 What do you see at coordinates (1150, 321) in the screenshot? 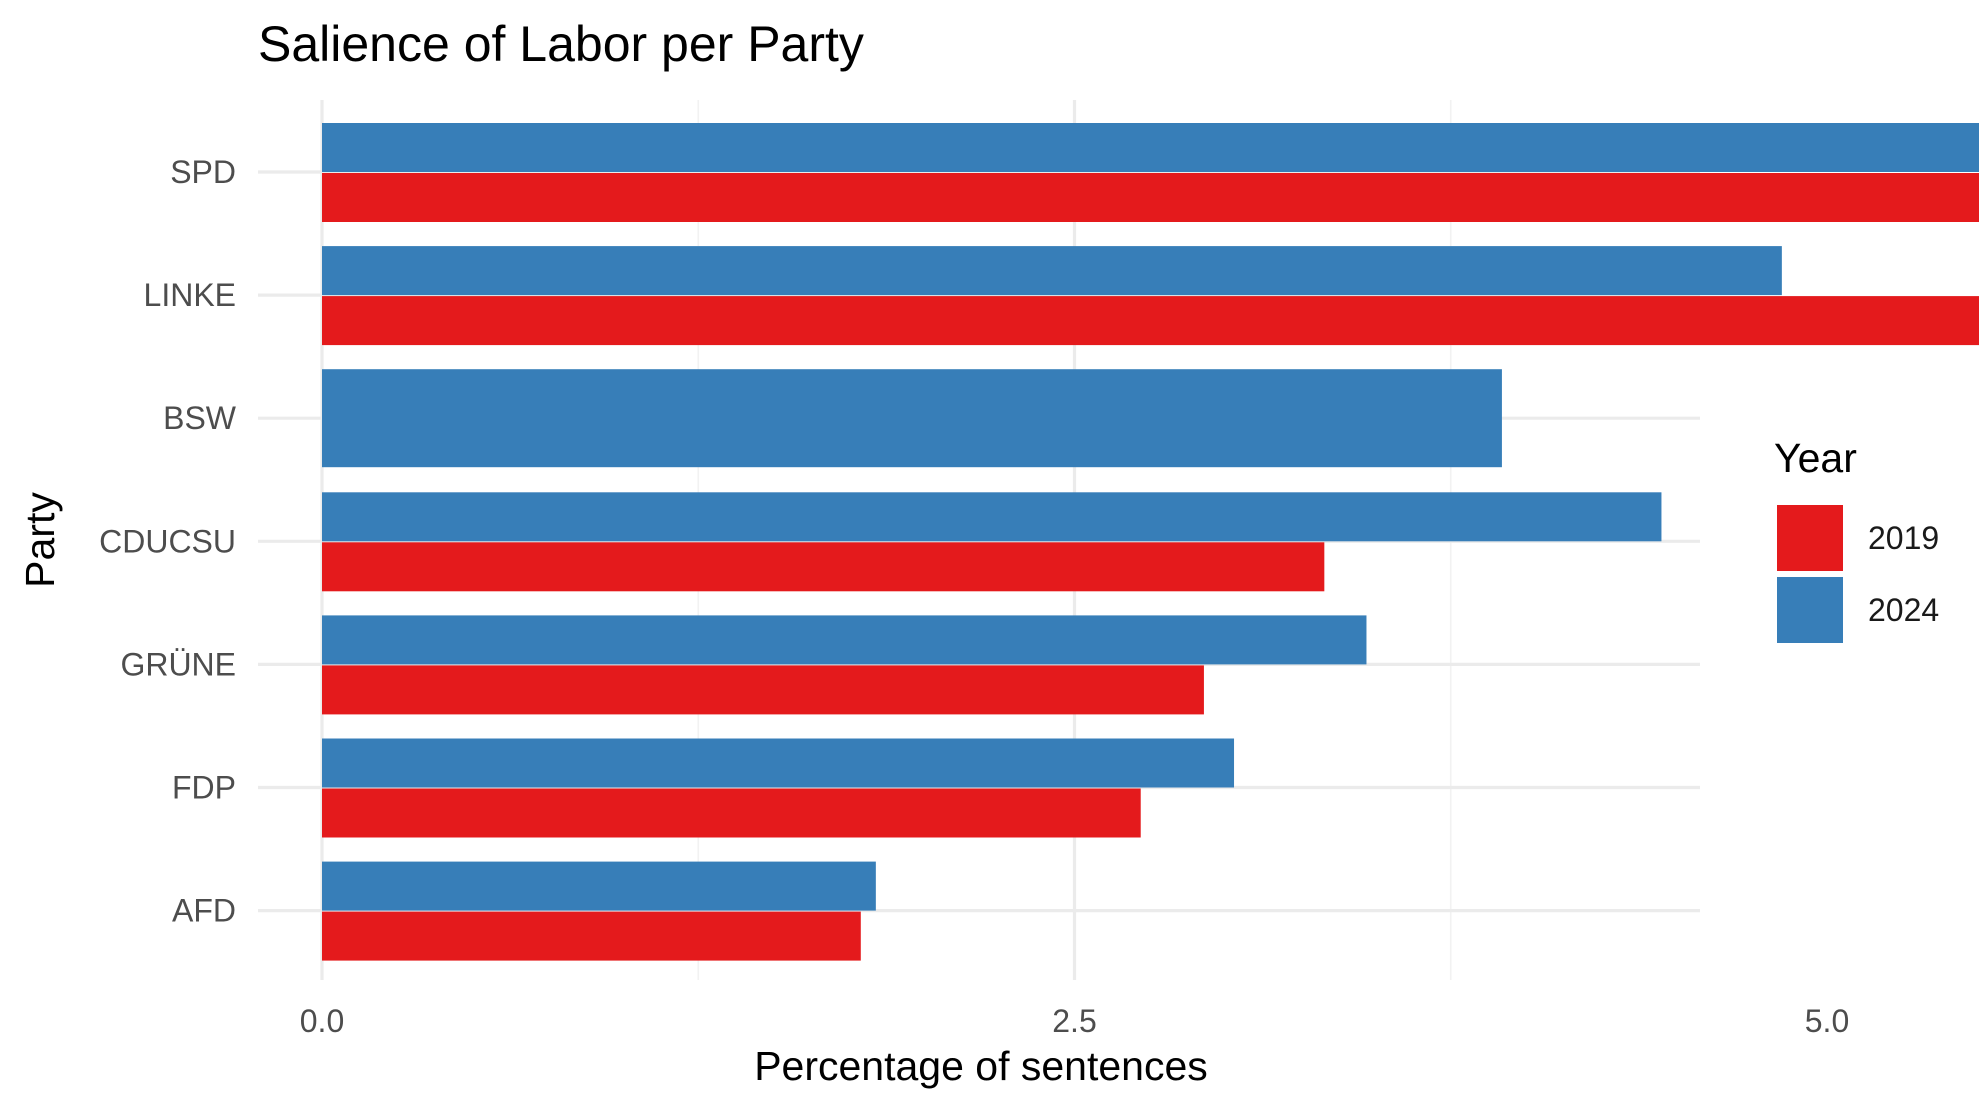
I see `bar-linke-2019` at bounding box center [1150, 321].